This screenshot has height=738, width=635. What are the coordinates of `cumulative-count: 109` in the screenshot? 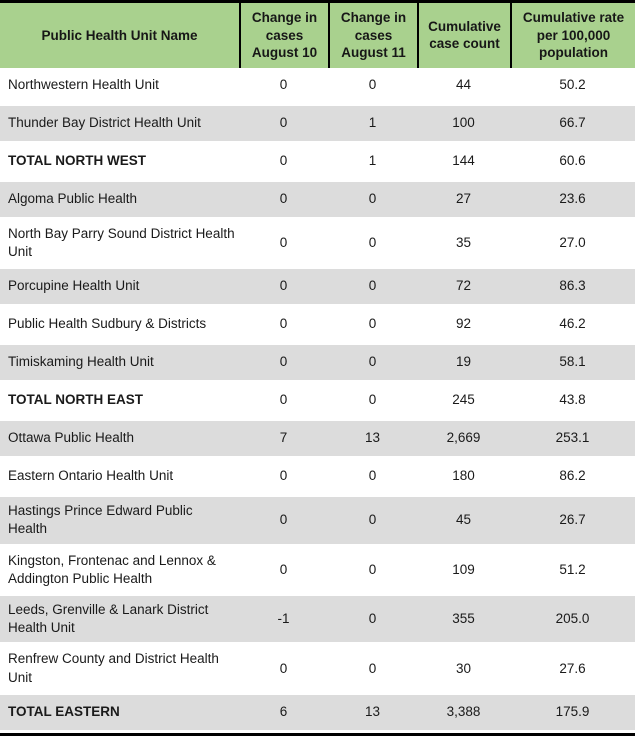 It's located at (463, 569).